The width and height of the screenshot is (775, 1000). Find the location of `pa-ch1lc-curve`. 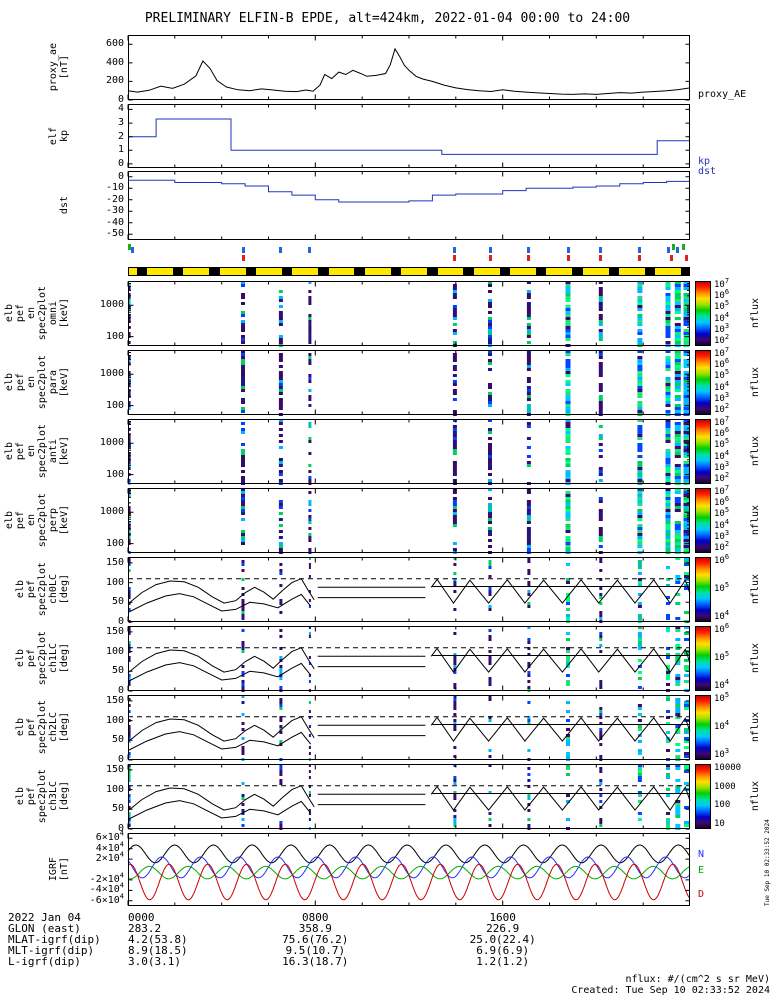

pa-ch1lc-curve is located at coordinates (221, 660).